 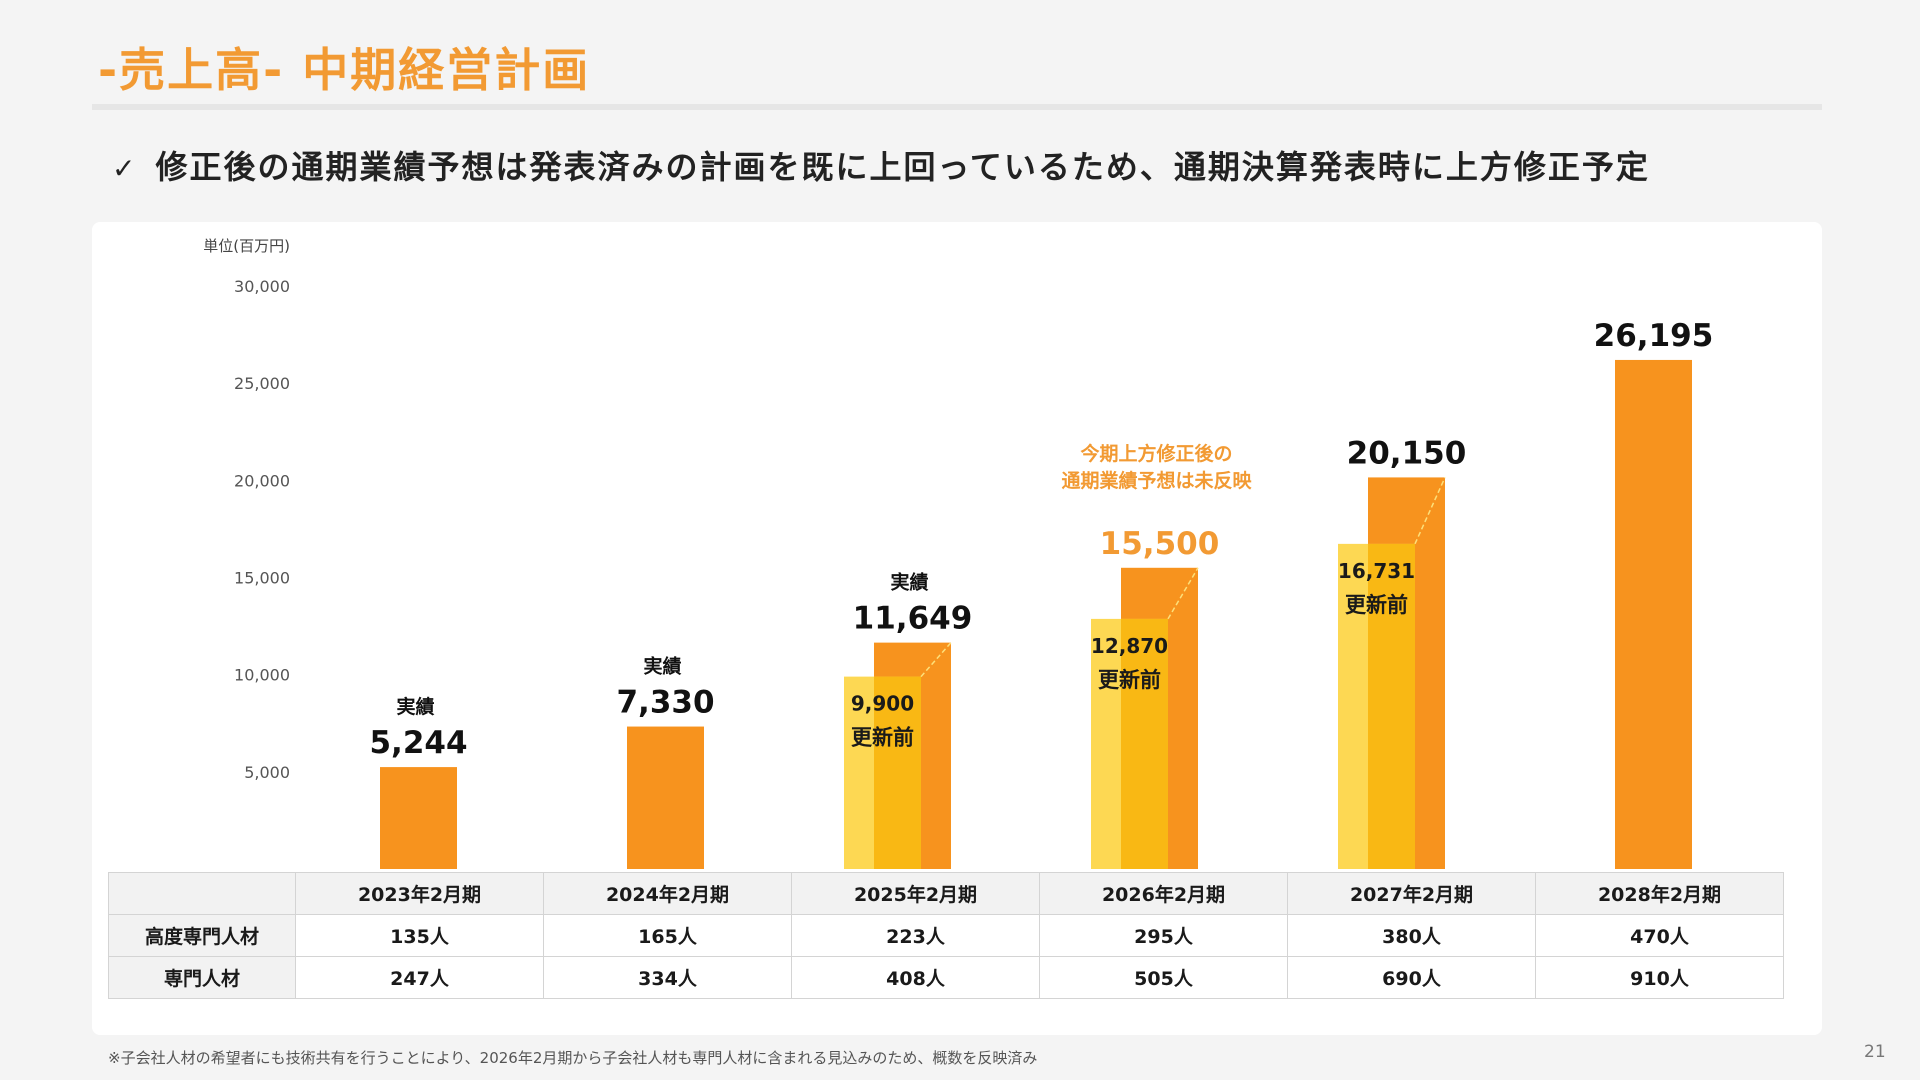 I want to click on table-cell: 165人, so click(x=667, y=935).